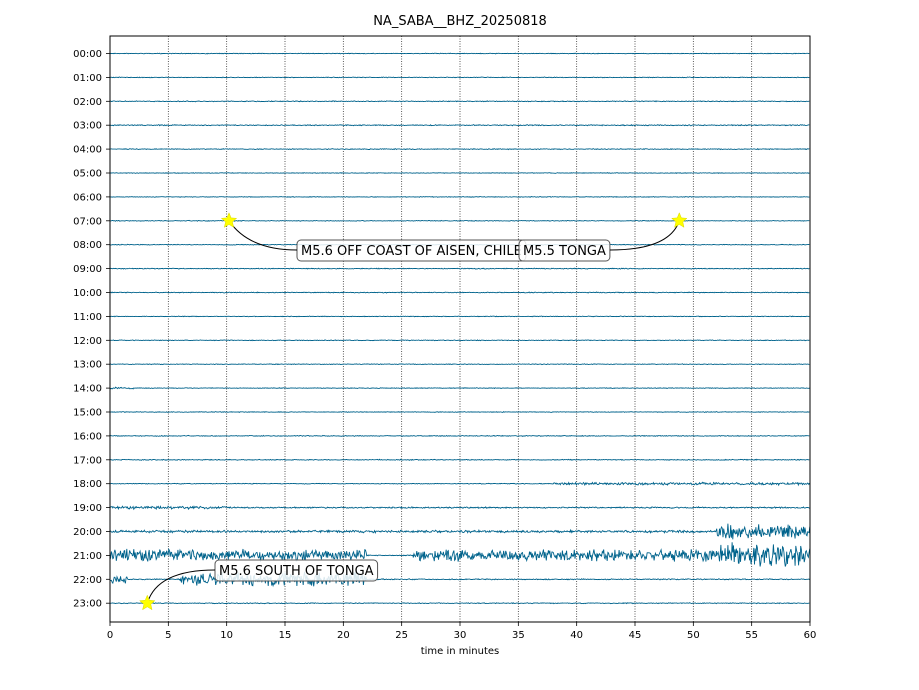 The width and height of the screenshot is (919, 690). I want to click on y-tick-label: 00:00, so click(87, 54).